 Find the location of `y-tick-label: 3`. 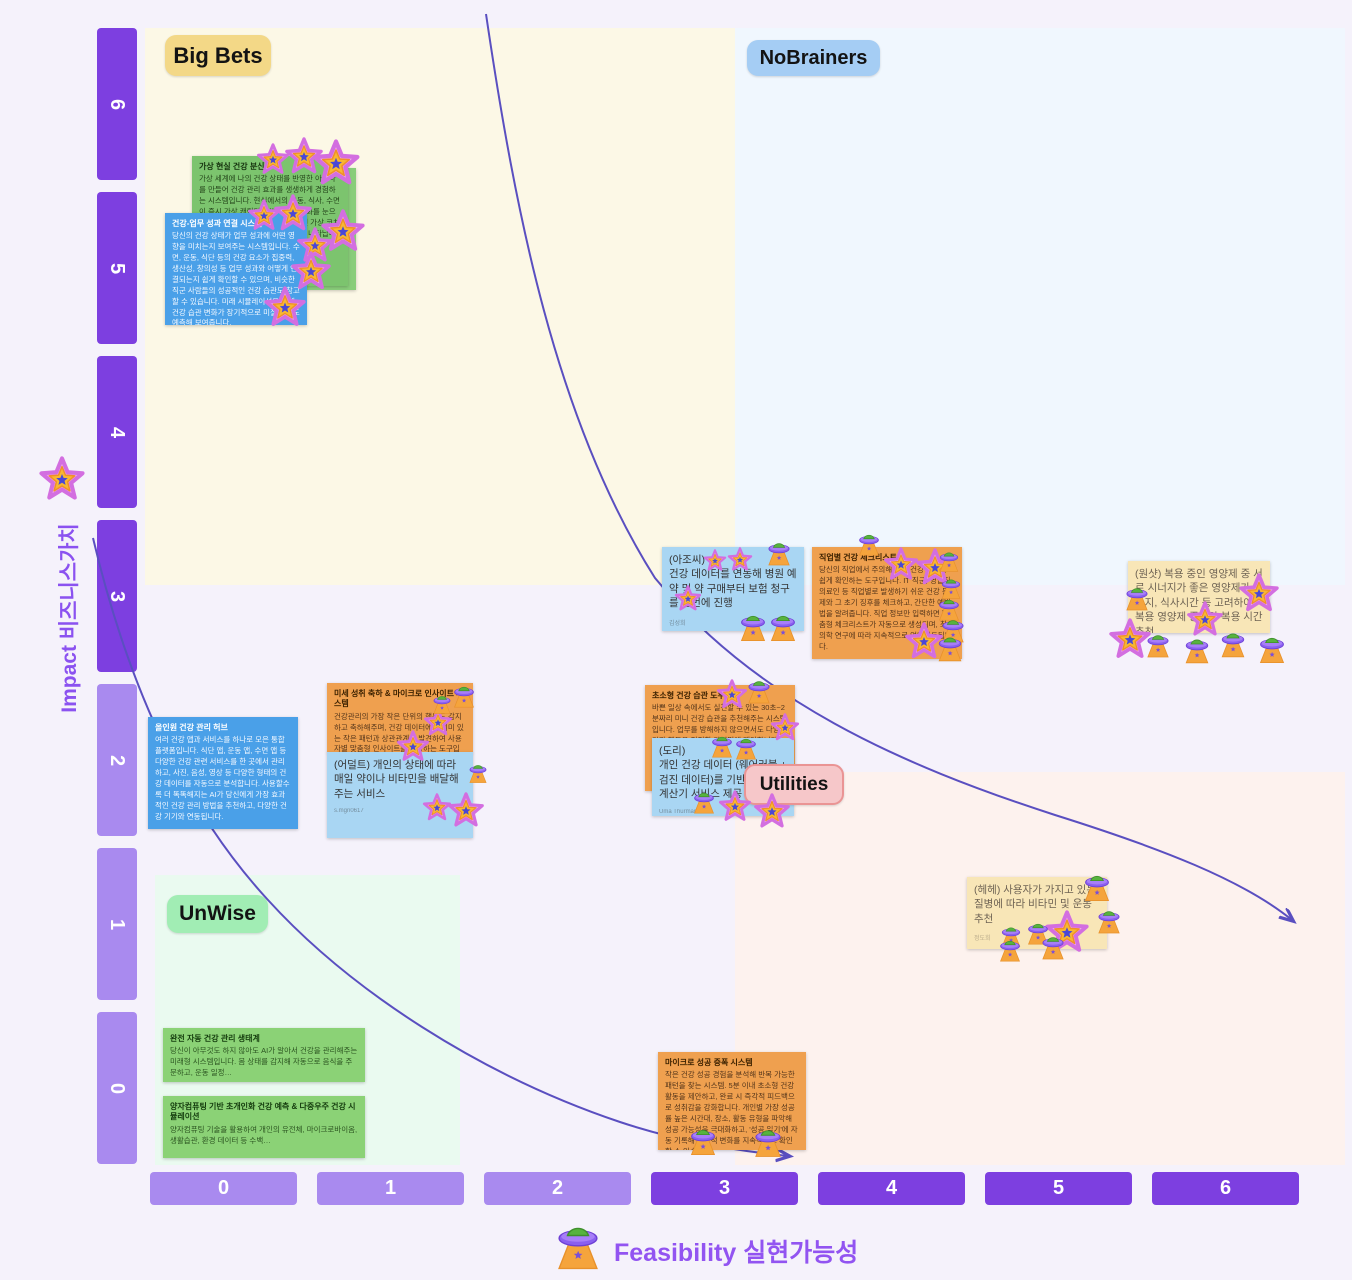

y-tick-label: 3 is located at coordinates (117, 596).